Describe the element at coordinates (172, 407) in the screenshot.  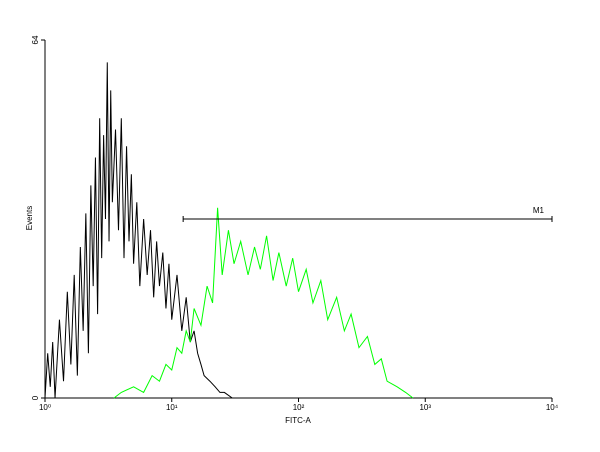
I see `x-tick-label: 10¹` at that location.